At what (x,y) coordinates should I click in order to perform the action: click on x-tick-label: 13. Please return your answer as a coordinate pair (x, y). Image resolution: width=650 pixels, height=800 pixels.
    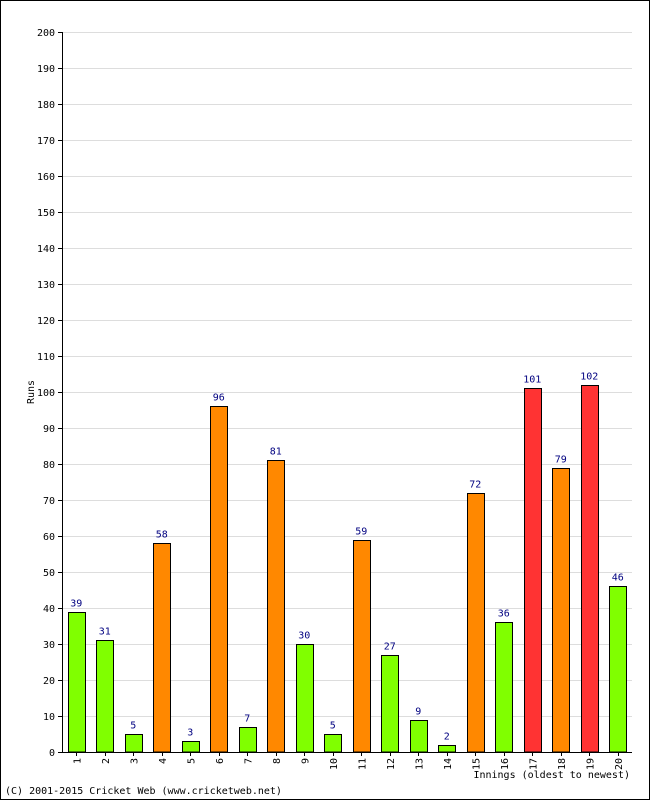
    Looking at the image, I should click on (419, 764).